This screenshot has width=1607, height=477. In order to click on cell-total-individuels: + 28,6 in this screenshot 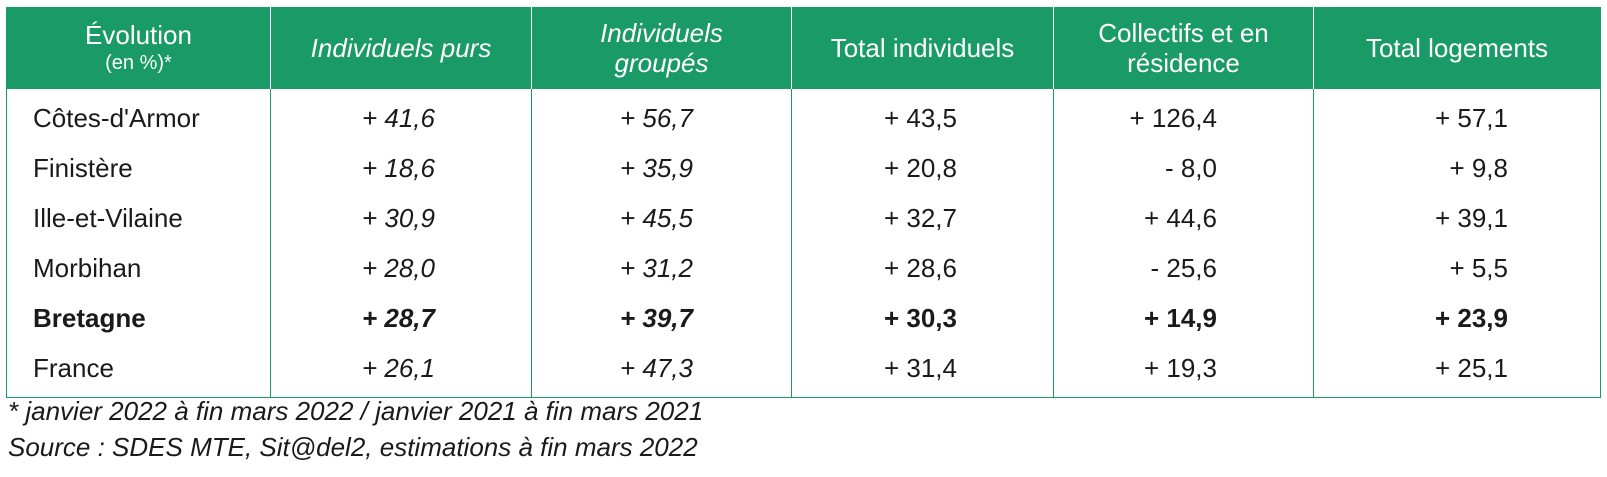, I will do `click(922, 268)`.